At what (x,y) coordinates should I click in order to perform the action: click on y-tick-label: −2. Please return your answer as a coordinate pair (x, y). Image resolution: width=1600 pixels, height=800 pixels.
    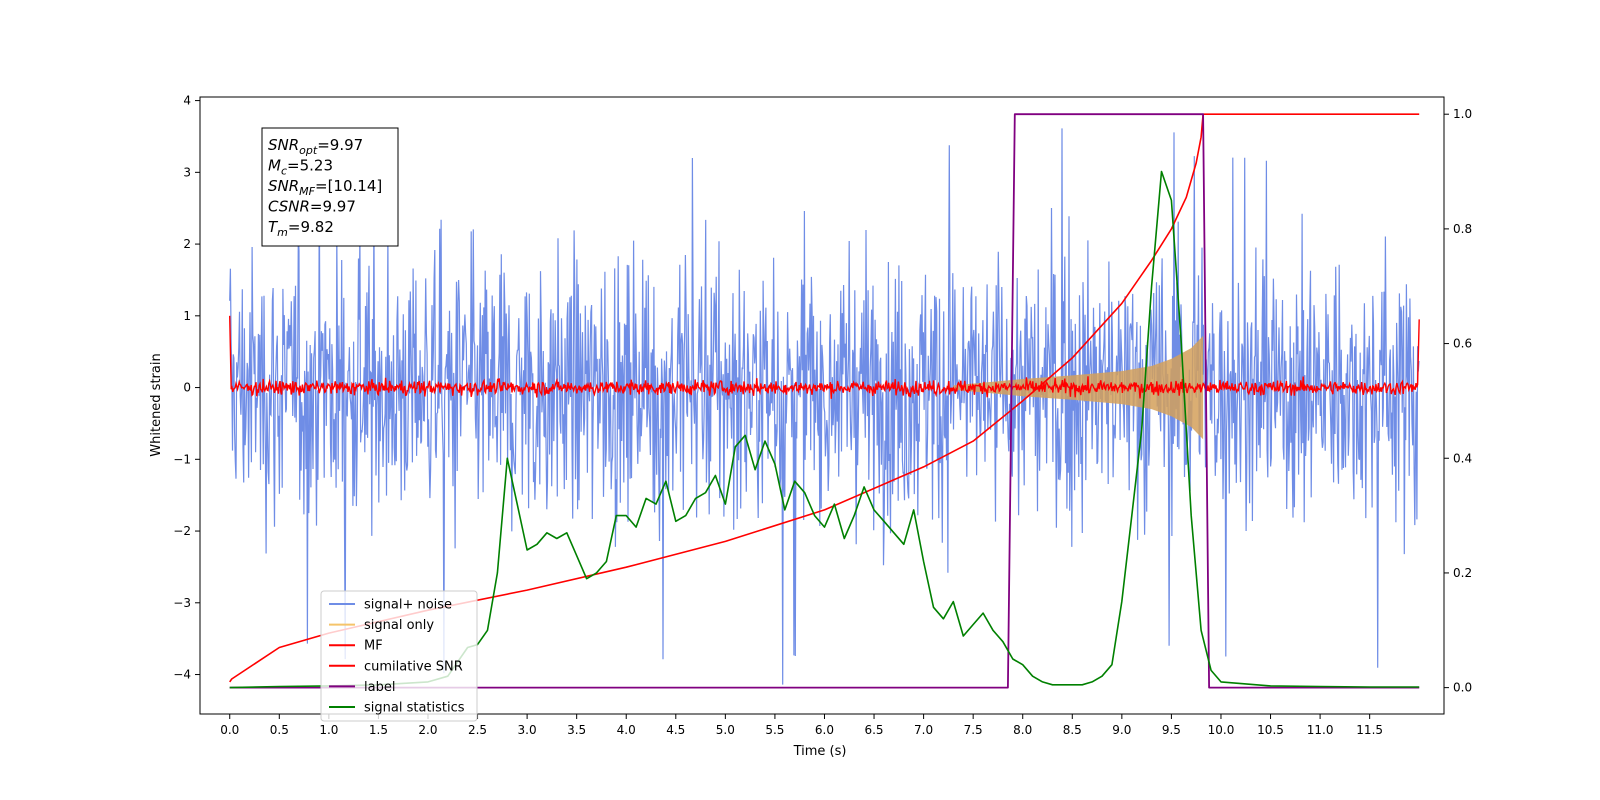
    Looking at the image, I should click on (182, 531).